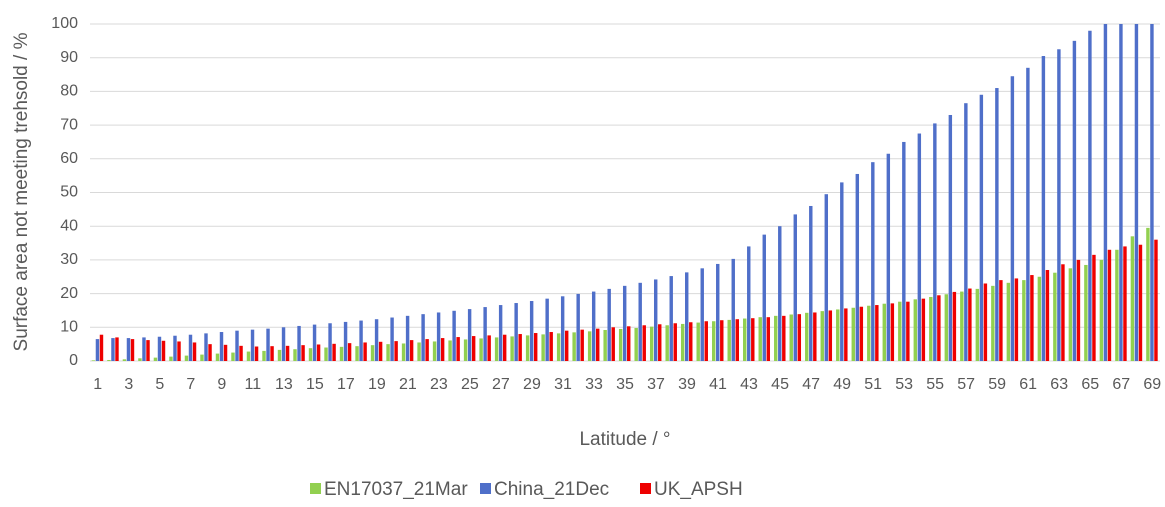 The width and height of the screenshot is (1165, 507). I want to click on y-tick-label: 30, so click(69, 259).